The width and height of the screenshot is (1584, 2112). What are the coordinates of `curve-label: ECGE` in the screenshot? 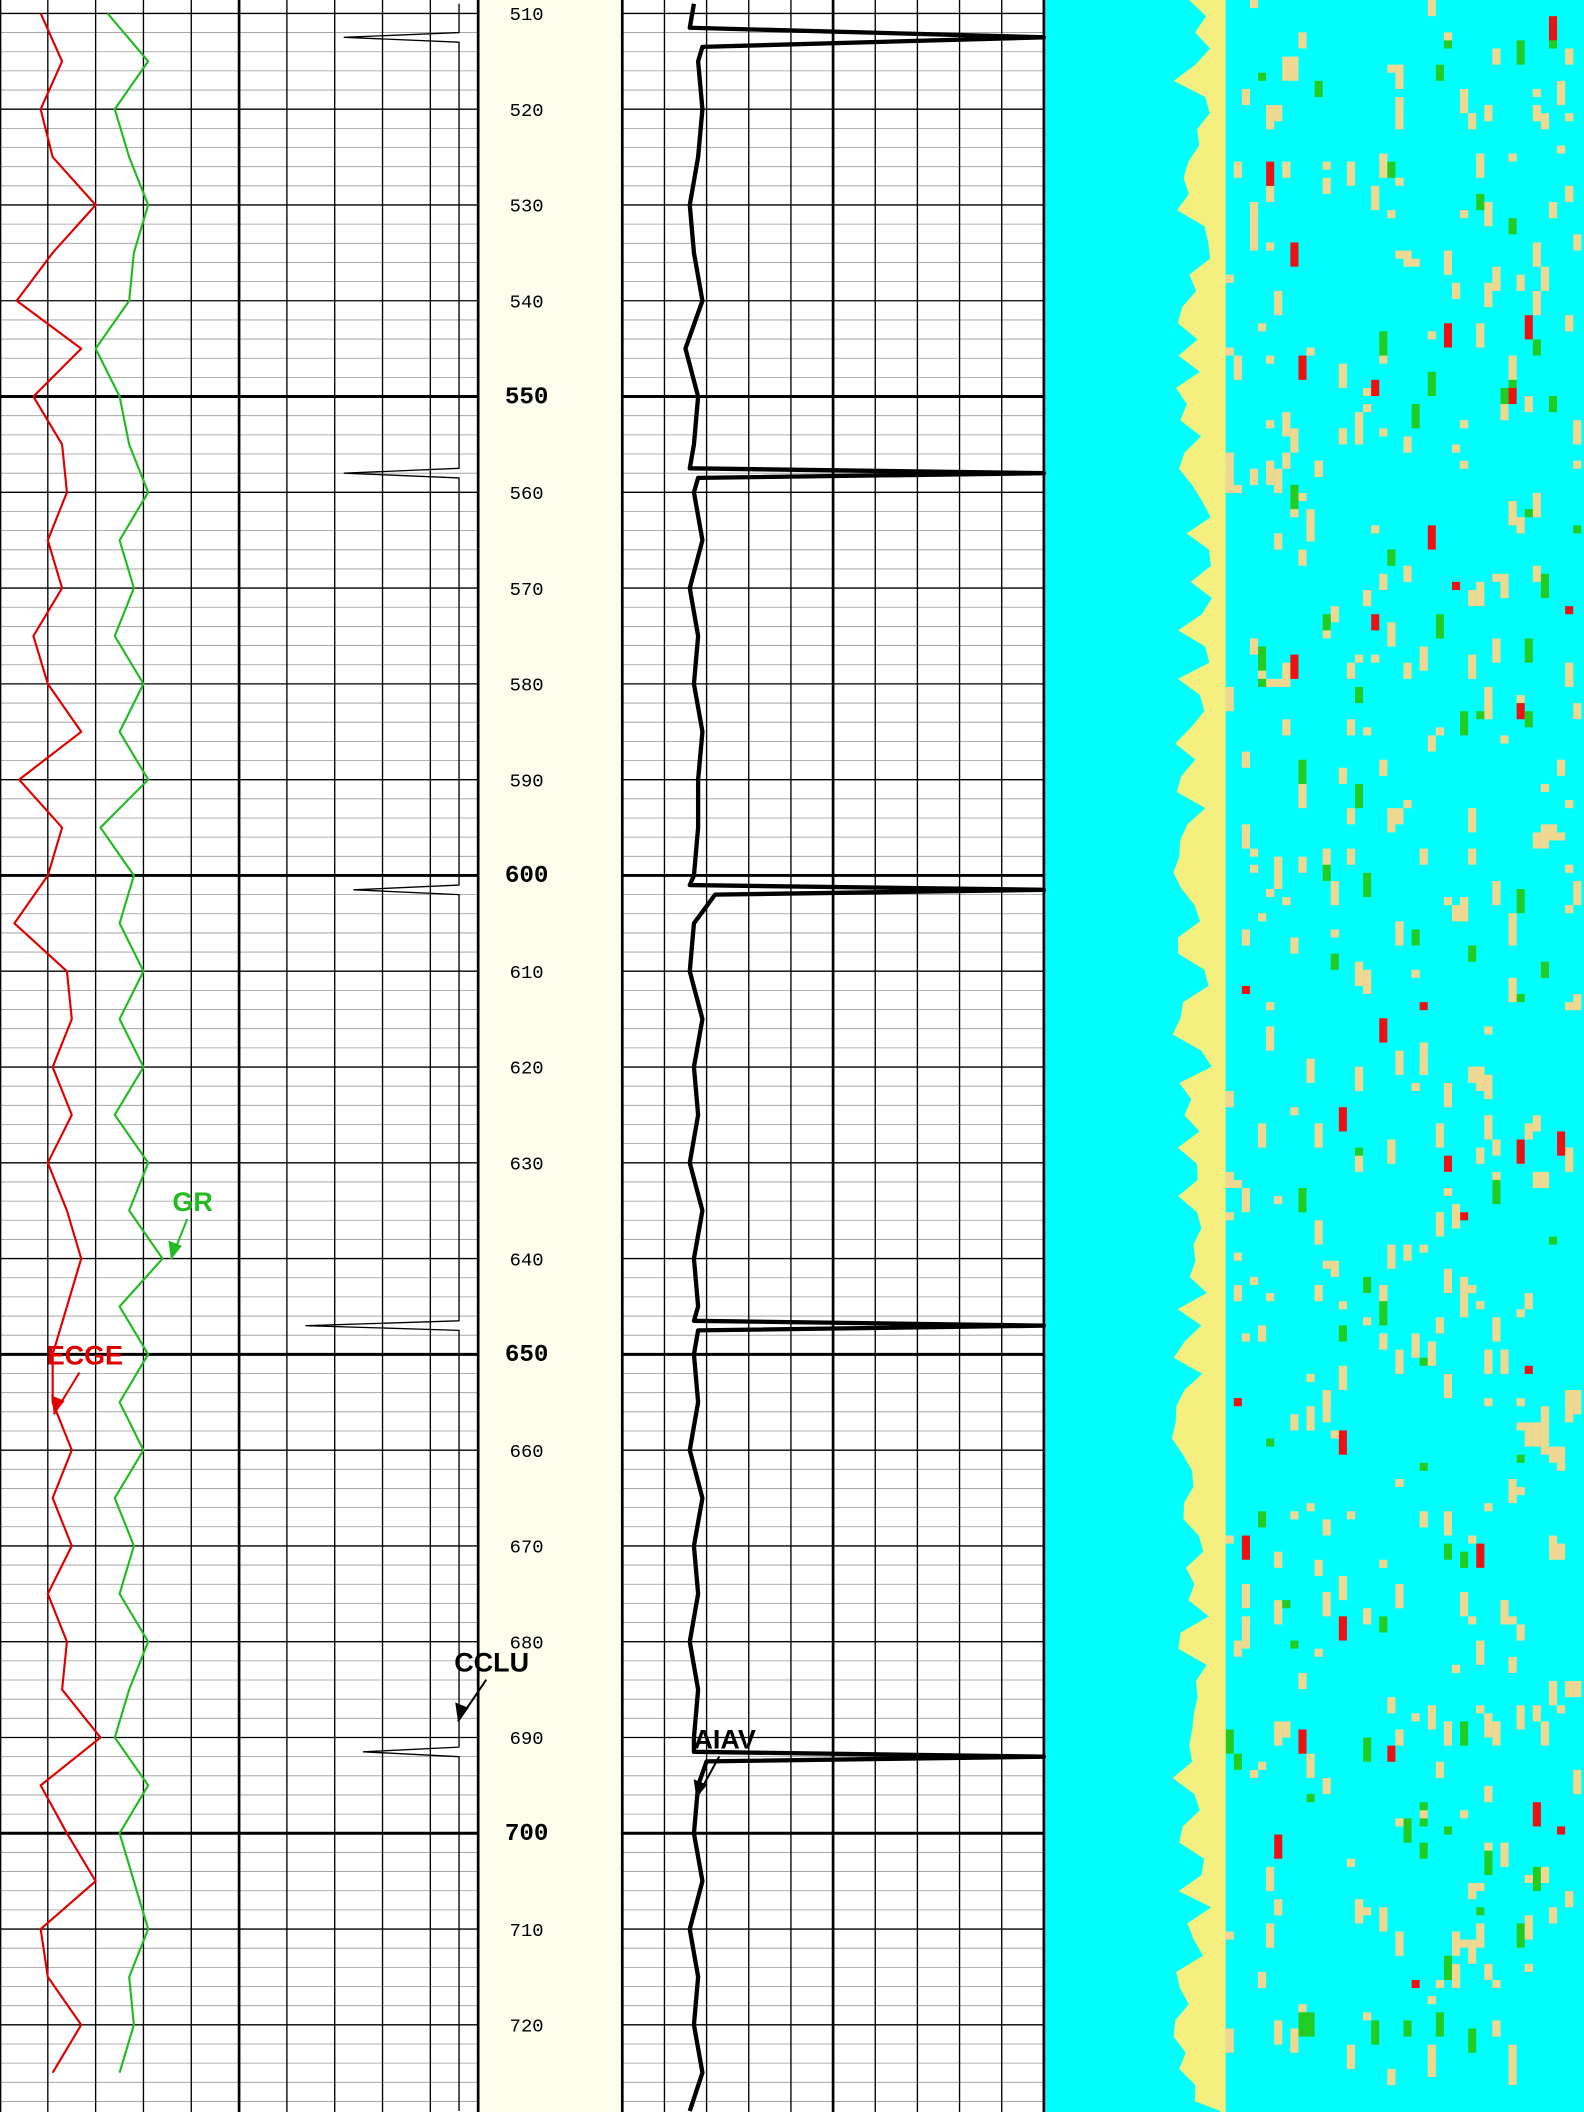 It's located at (85, 1355).